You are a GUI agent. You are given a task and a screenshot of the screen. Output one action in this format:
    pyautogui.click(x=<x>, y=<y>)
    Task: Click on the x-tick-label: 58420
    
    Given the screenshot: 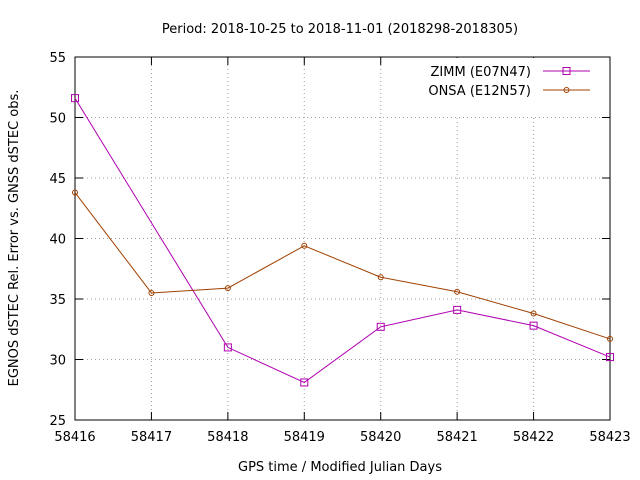 What is the action you would take?
    pyautogui.click(x=380, y=437)
    